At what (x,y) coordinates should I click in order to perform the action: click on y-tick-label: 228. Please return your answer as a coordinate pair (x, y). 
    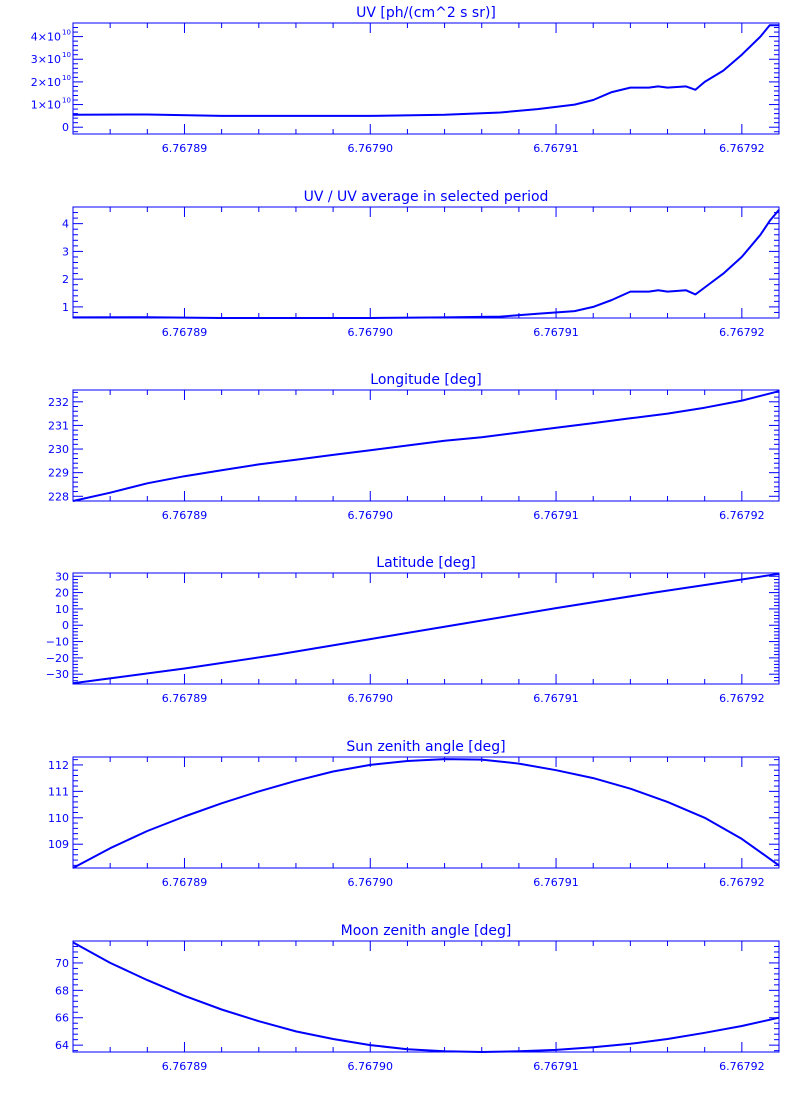
    Looking at the image, I should click on (58, 496).